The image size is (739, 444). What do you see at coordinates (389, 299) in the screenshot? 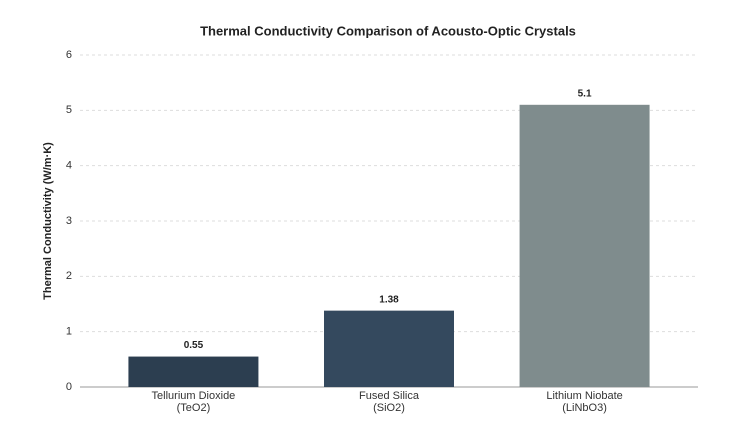
I see `value-label: 1.38` at bounding box center [389, 299].